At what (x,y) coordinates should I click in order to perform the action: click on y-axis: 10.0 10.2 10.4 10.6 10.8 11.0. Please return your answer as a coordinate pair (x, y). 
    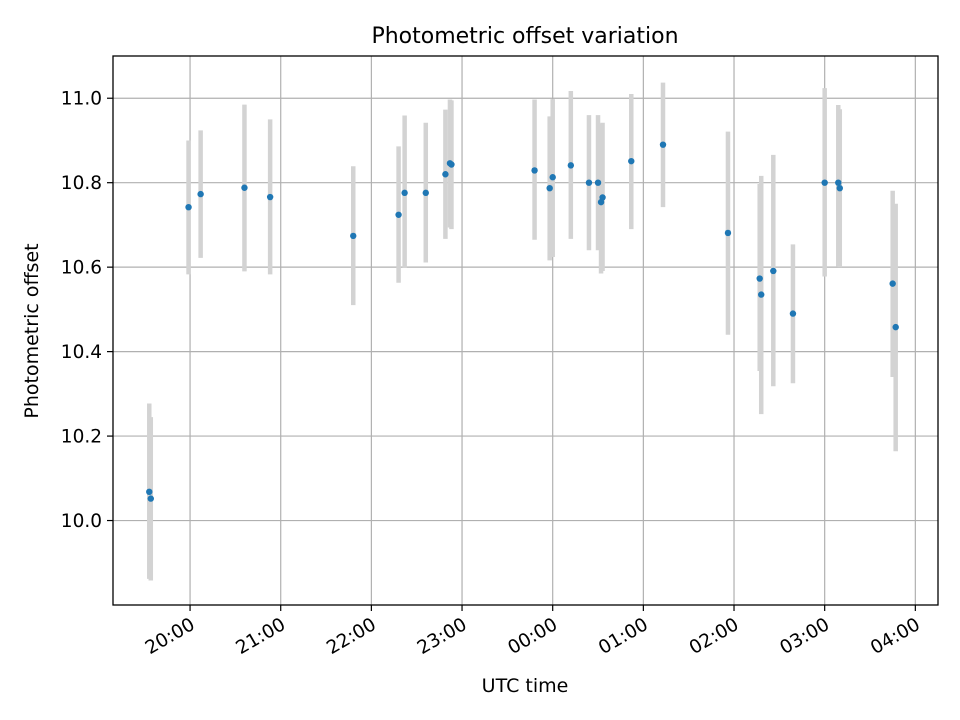
    Looking at the image, I should click on (87, 310).